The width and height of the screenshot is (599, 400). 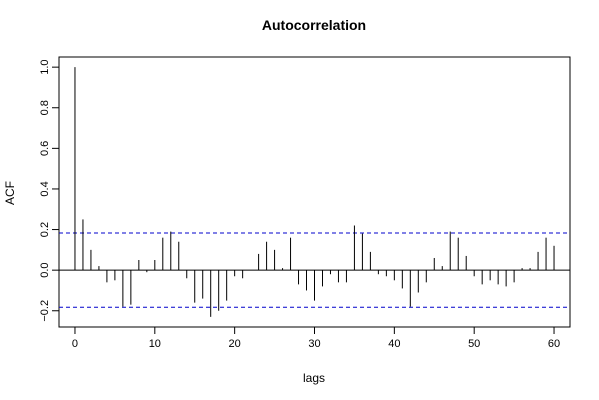 I want to click on x-tick-label: 0, so click(x=75, y=344).